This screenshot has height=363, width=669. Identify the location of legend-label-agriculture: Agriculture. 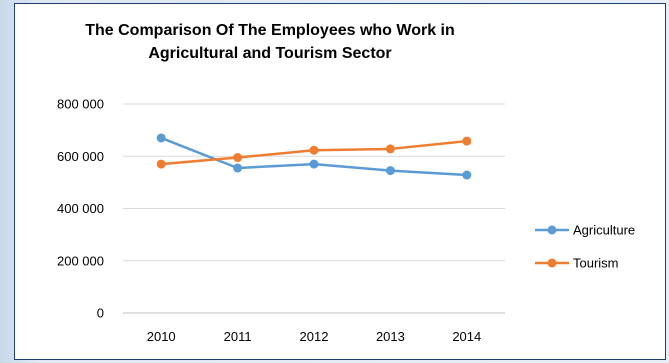
(604, 230).